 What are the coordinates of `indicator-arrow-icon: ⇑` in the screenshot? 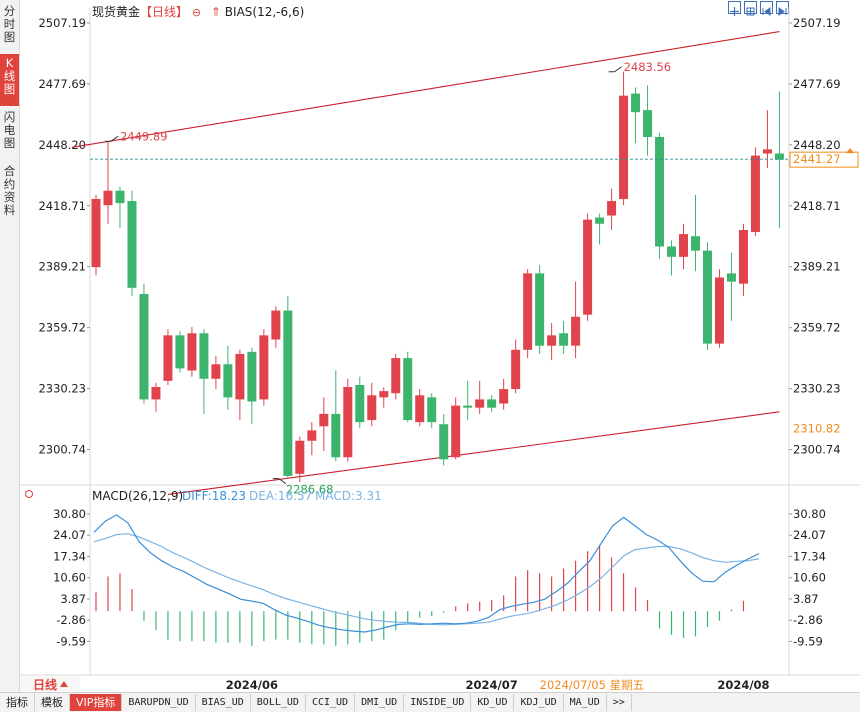 It's located at (215, 12).